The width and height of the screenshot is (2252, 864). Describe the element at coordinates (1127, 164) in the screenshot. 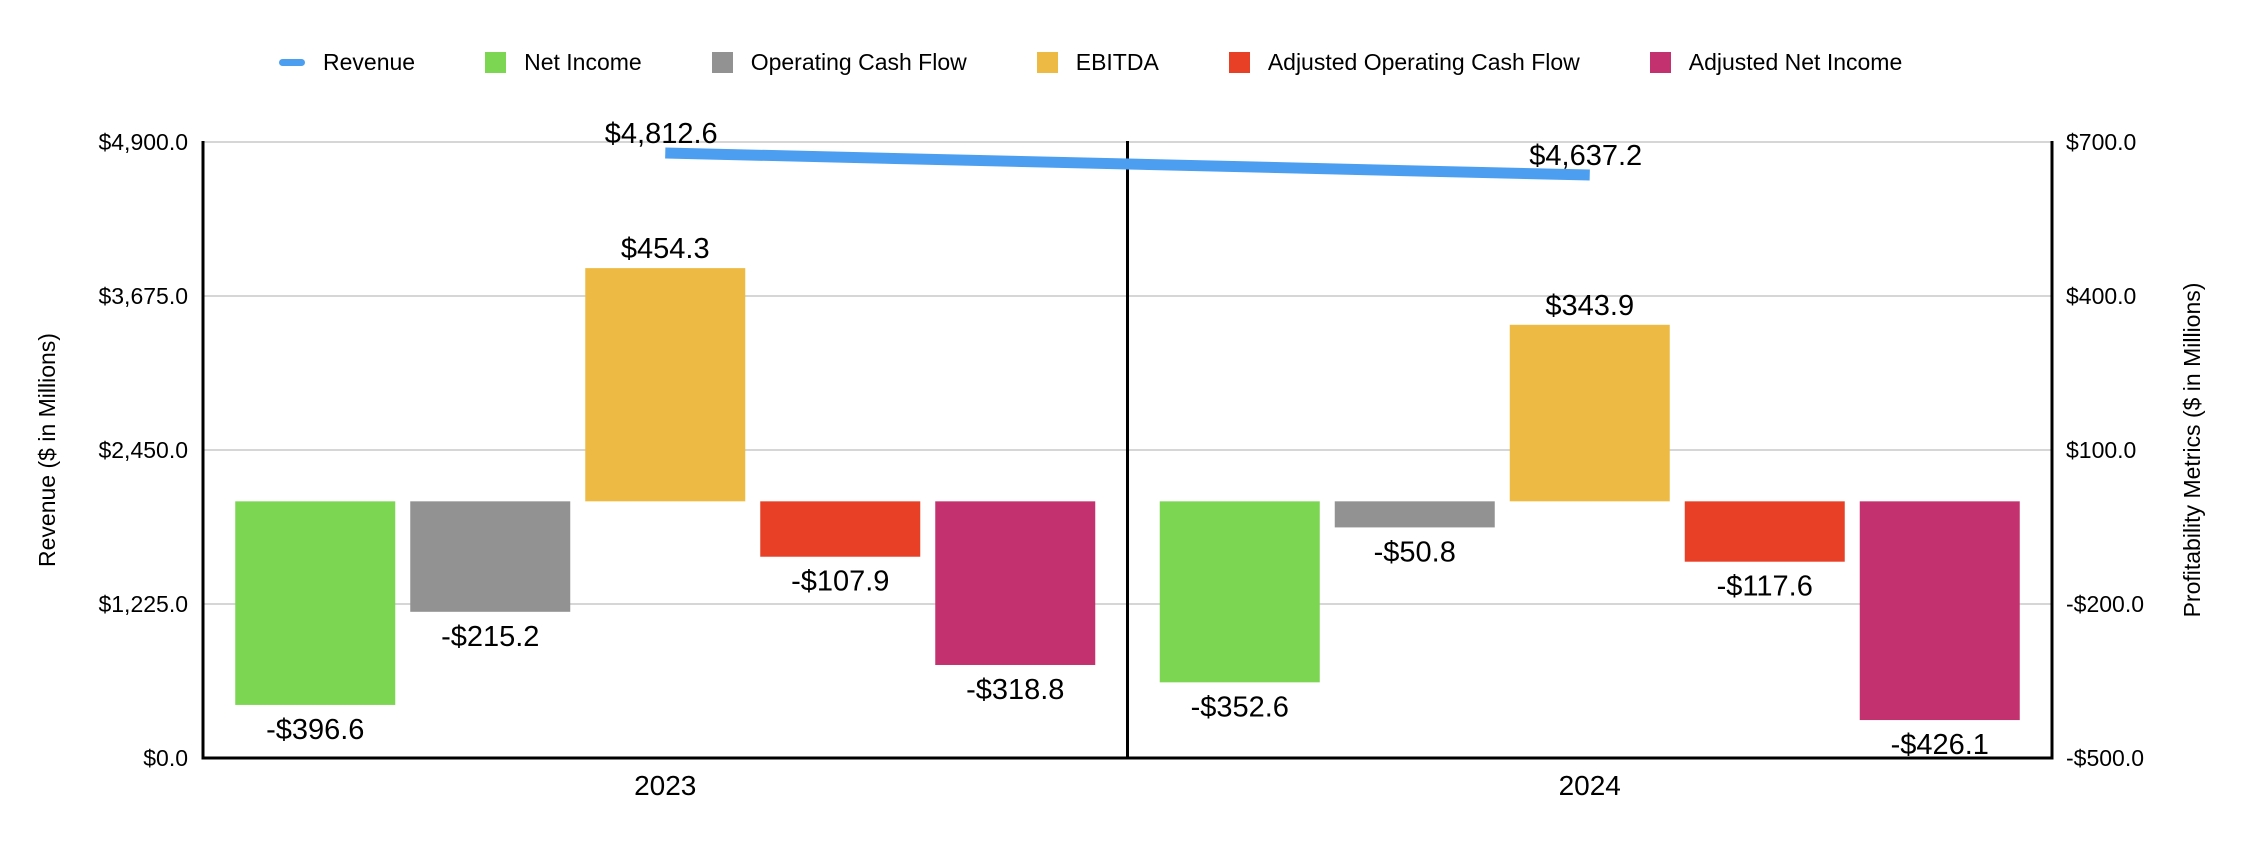

I see `revenue-line` at that location.